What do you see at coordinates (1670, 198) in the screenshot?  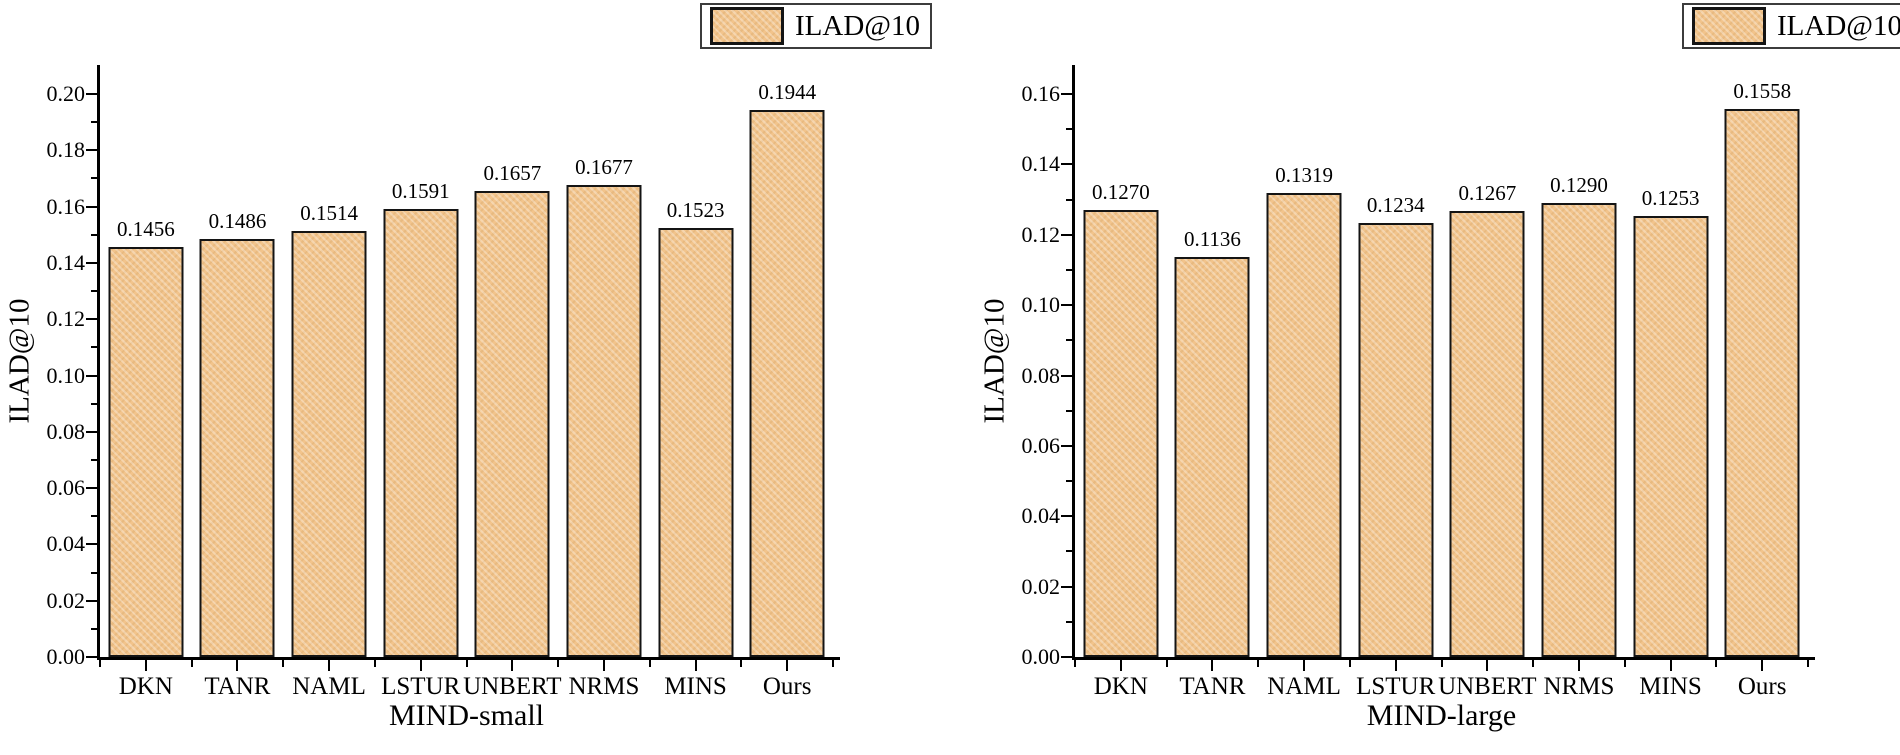 I see `bar-value-label: 0.1253` at bounding box center [1670, 198].